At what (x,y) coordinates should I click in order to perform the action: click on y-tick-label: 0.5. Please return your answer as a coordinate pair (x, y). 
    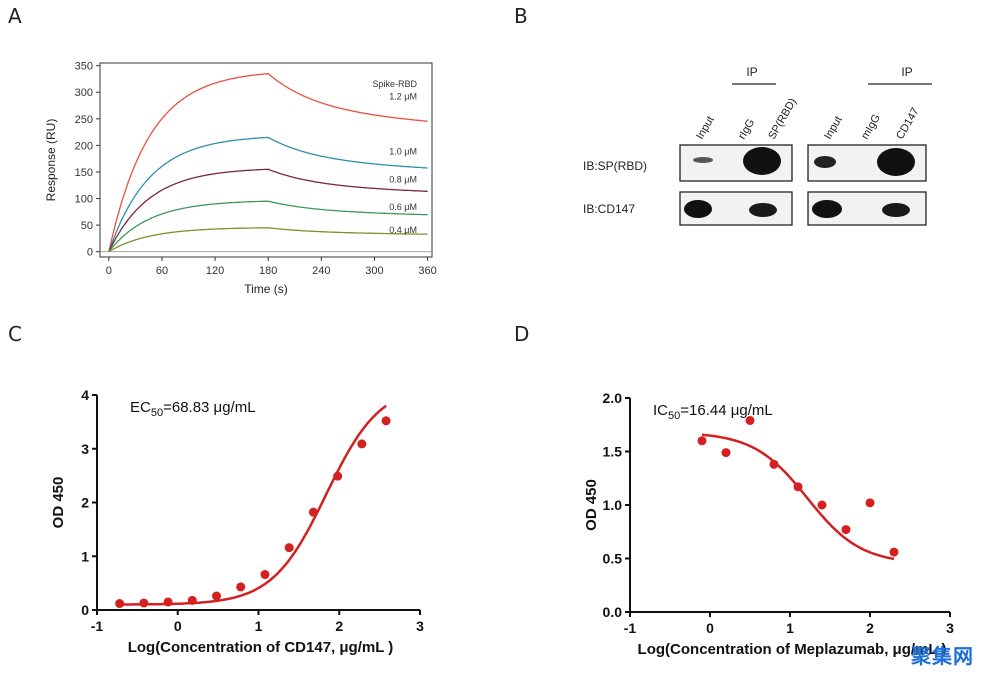
    Looking at the image, I should click on (613, 559).